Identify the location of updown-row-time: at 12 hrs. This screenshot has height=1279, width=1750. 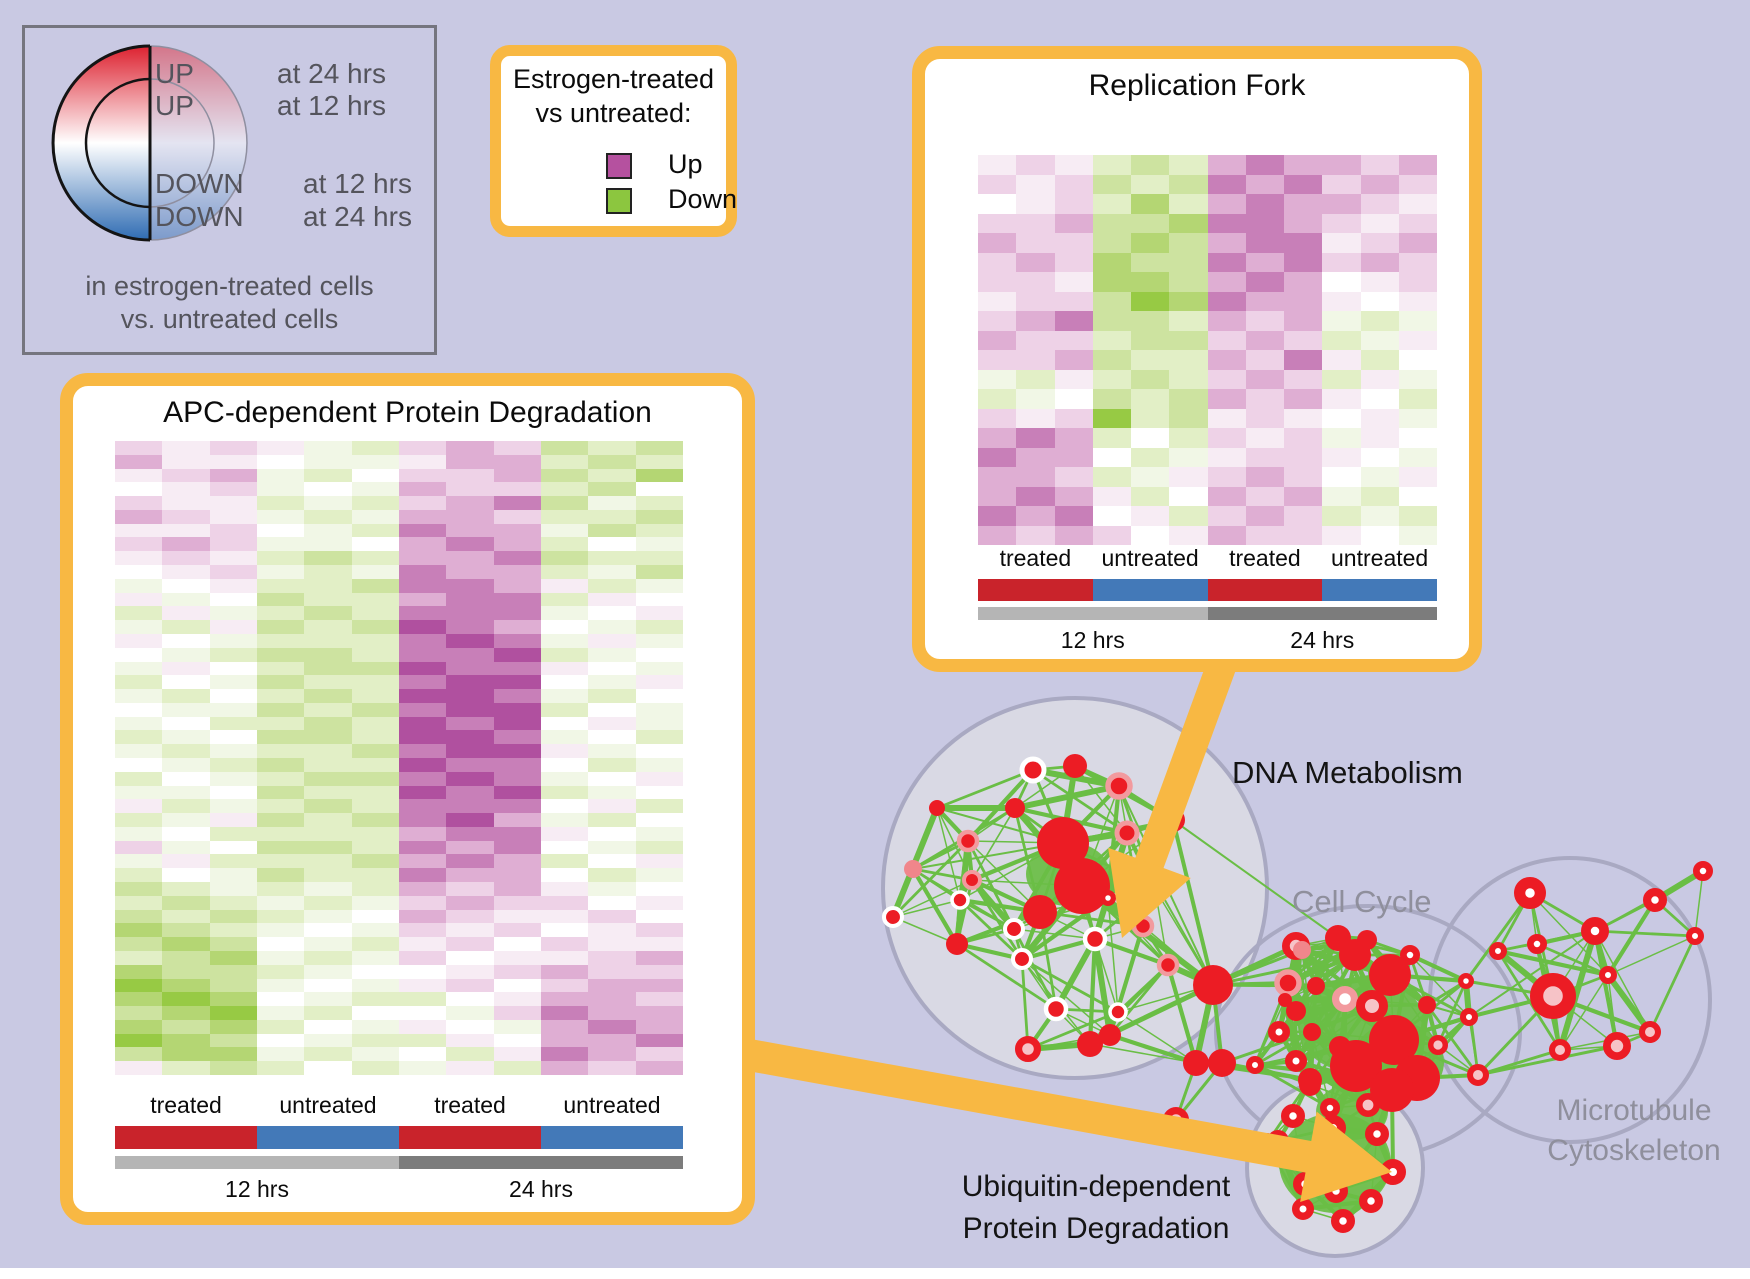
(331, 105).